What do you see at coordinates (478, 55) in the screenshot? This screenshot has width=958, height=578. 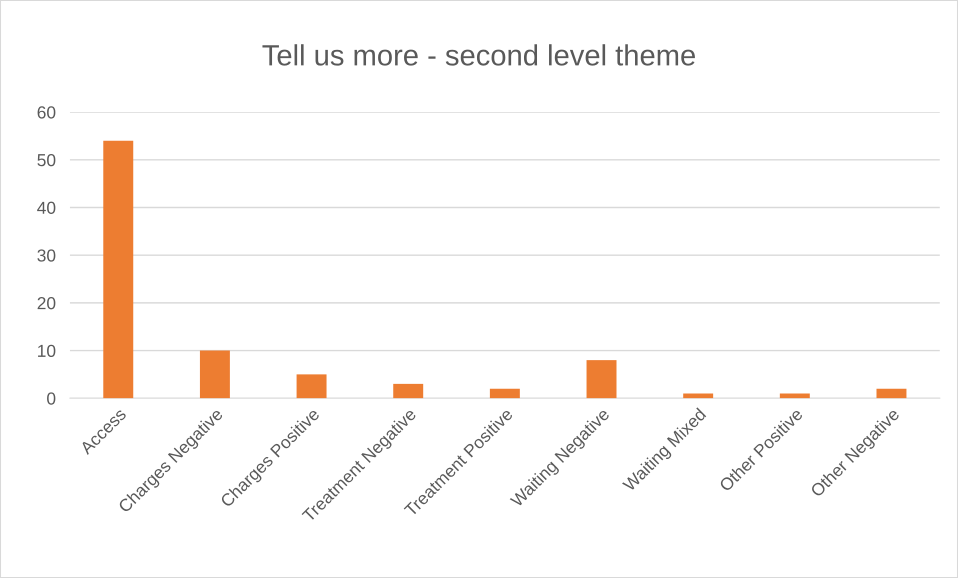 I see `chart-title: Tell us more - second level theme` at bounding box center [478, 55].